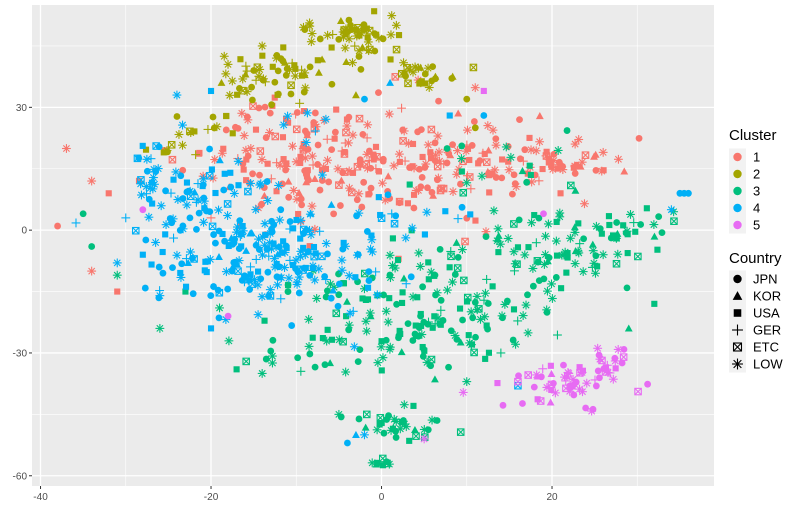 This screenshot has height=516, width=800. What do you see at coordinates (755, 258) in the screenshot?
I see `legend-country-title: Country` at bounding box center [755, 258].